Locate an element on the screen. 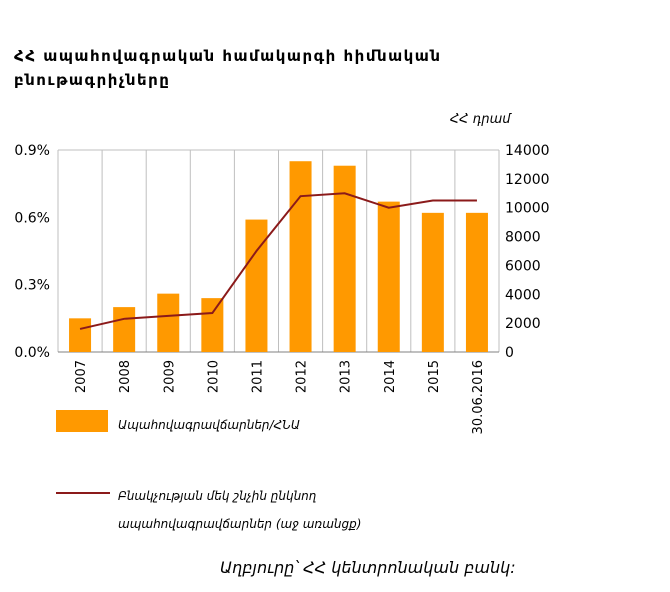 The image size is (670, 592). category-label: 2012 is located at coordinates (302, 376).